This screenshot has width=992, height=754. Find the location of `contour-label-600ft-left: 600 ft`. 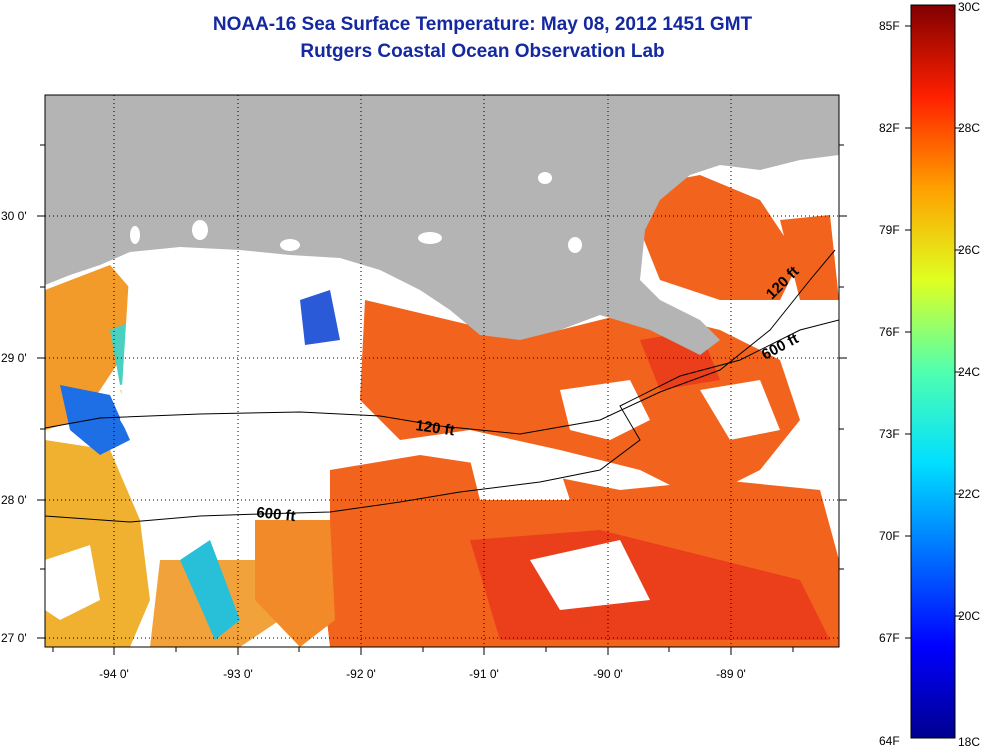

contour-label-600ft-left: 600 ft is located at coordinates (276, 514).